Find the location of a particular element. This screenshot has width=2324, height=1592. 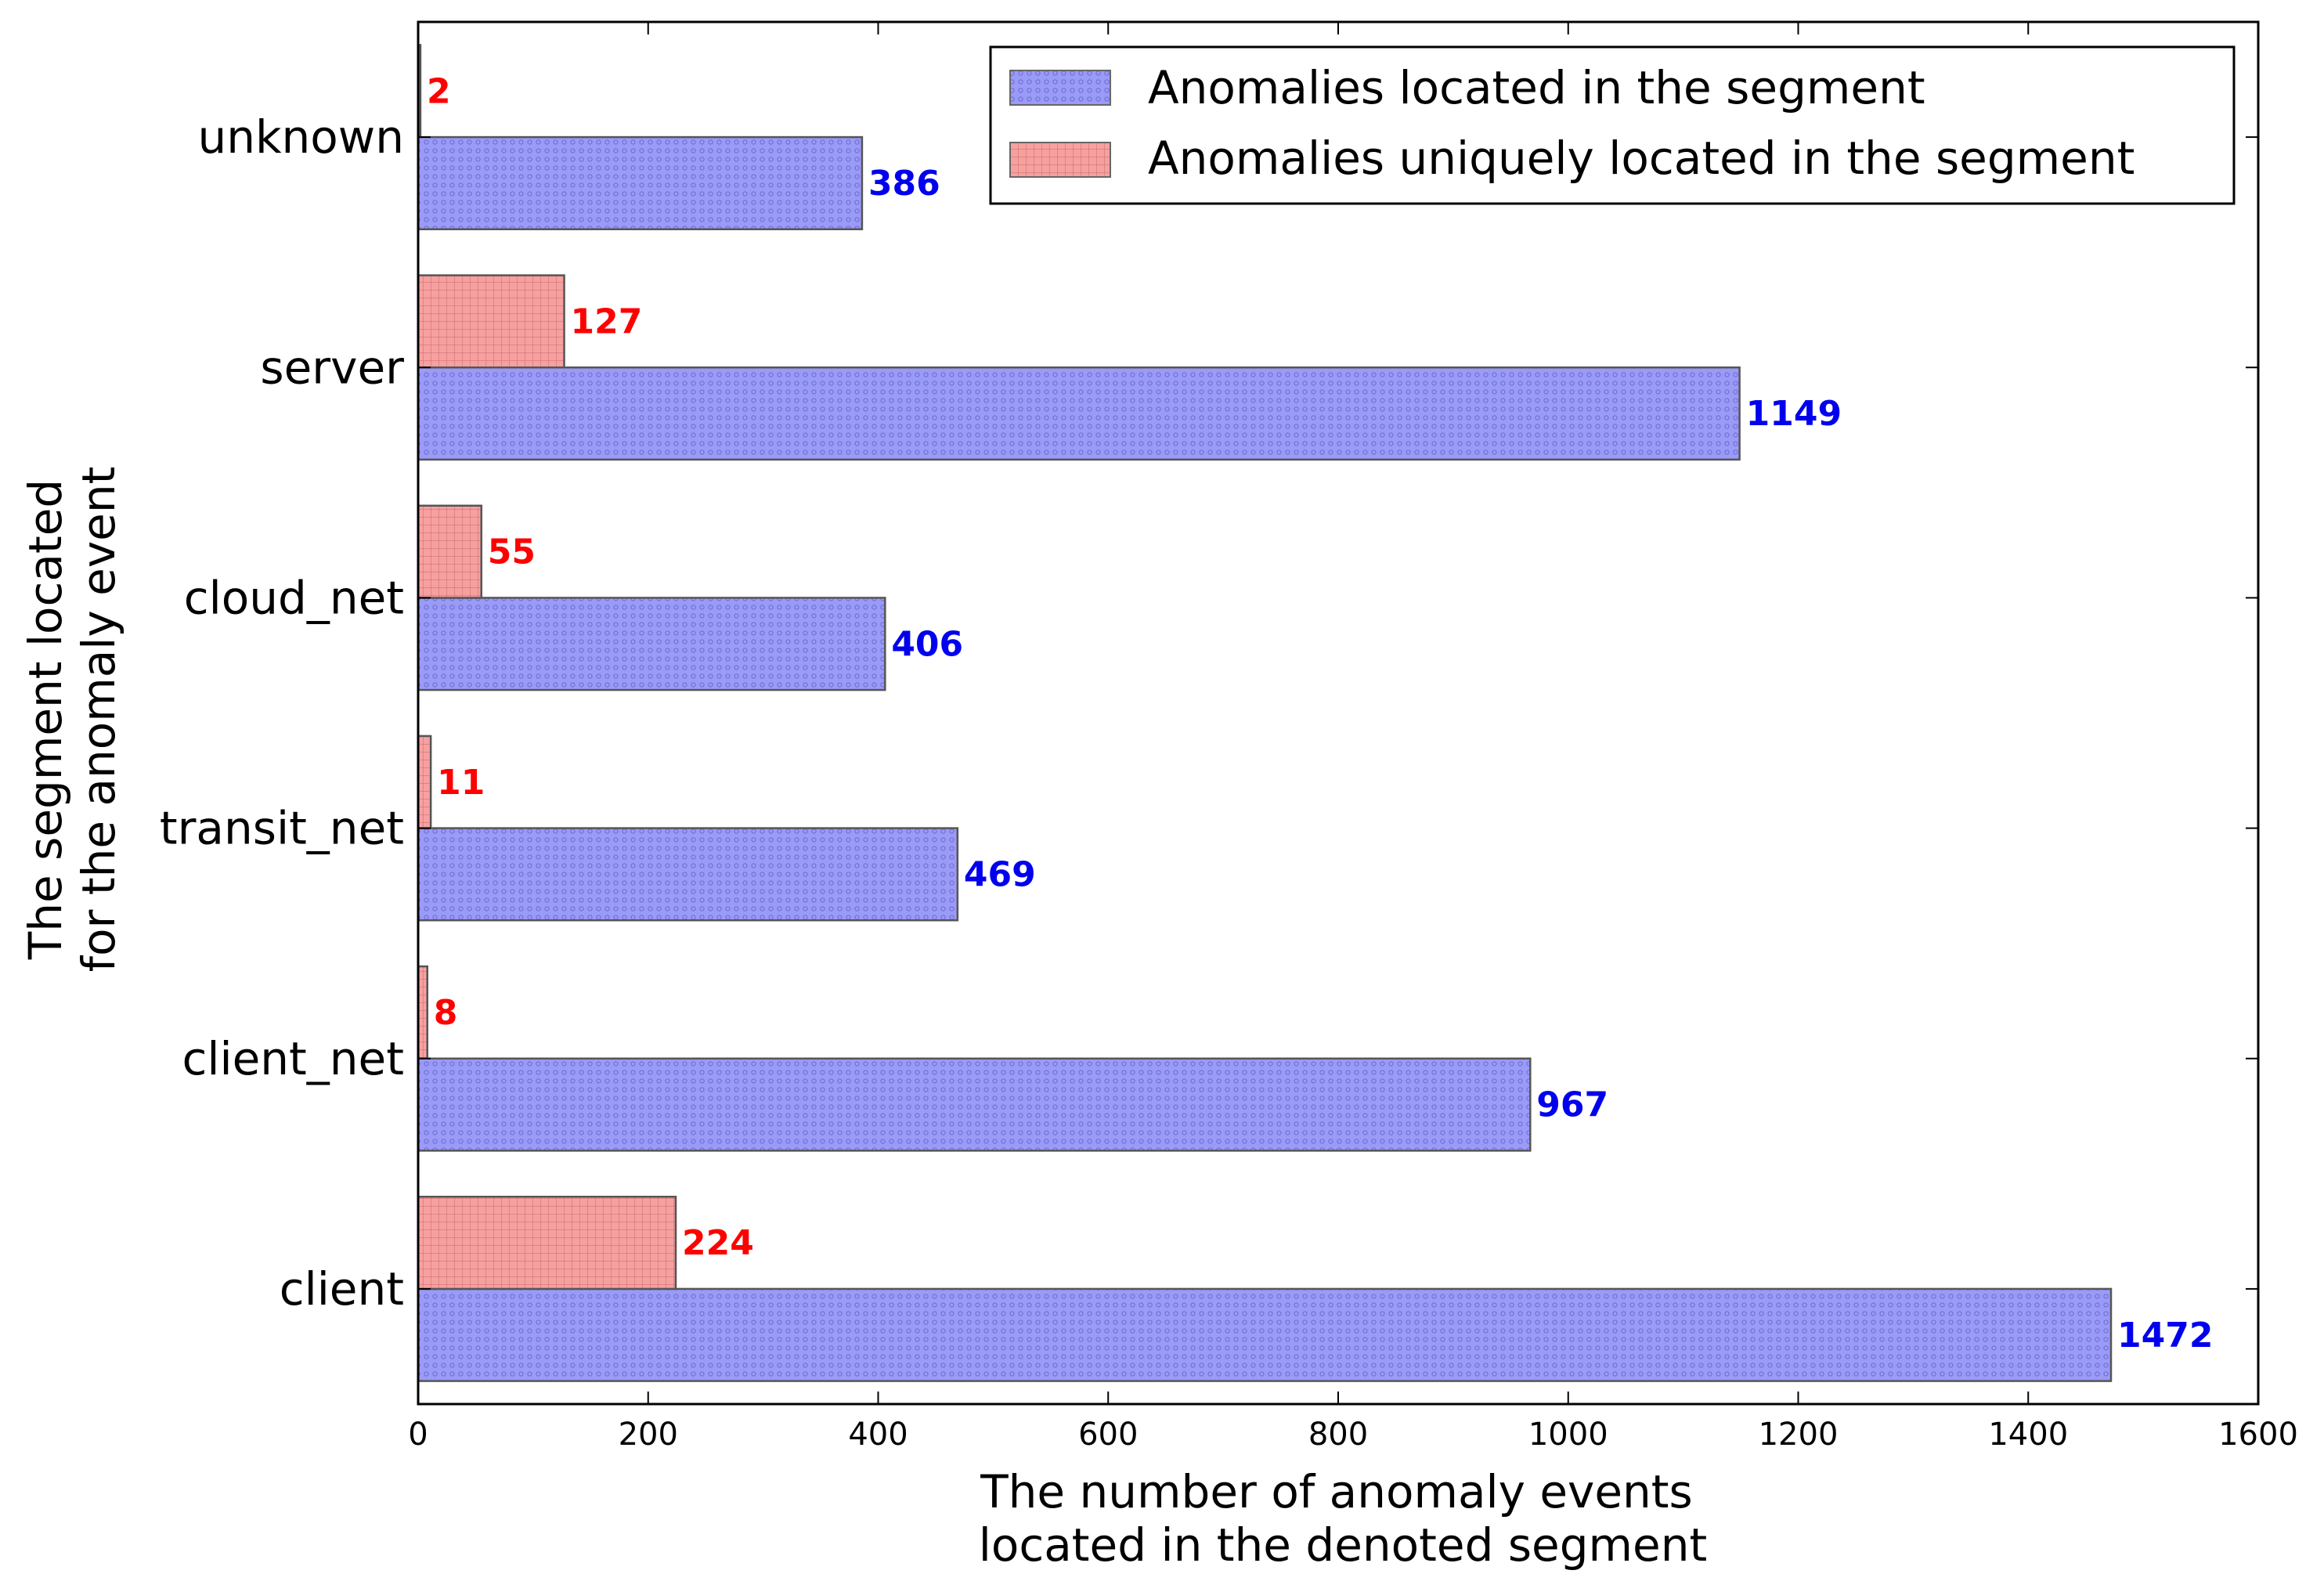

x-tick-label-1600: 1600 is located at coordinates (2258, 1435).